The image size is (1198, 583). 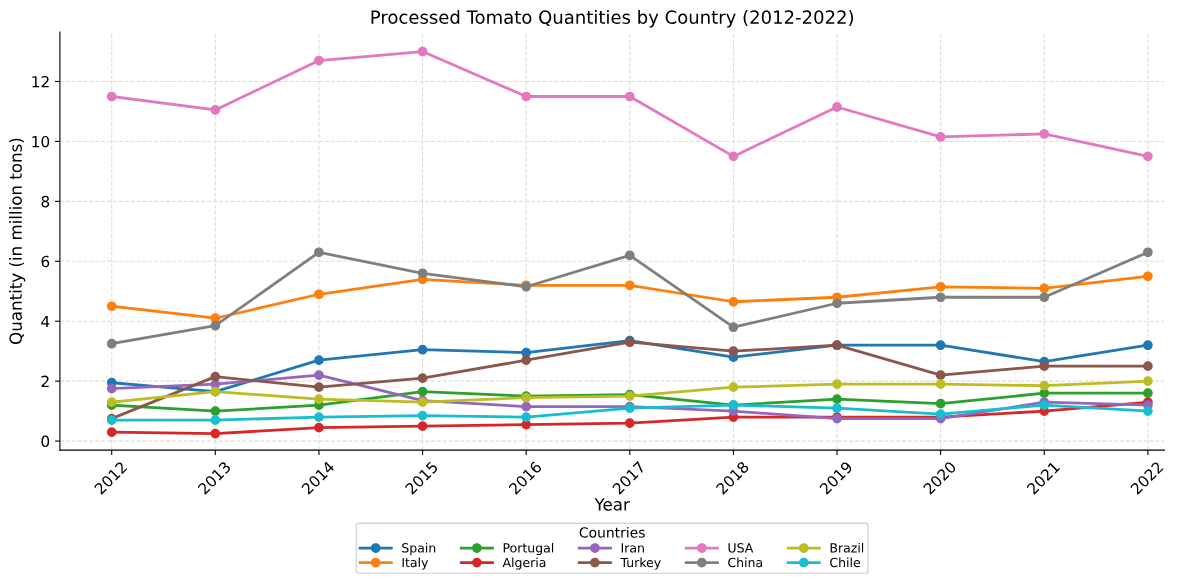 What do you see at coordinates (632, 548) in the screenshot?
I see `legend-label: Iran` at bounding box center [632, 548].